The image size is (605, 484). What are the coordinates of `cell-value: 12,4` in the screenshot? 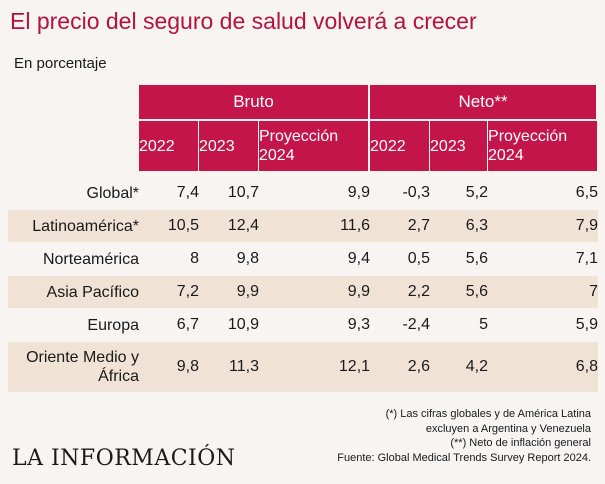 It's located at (229, 226).